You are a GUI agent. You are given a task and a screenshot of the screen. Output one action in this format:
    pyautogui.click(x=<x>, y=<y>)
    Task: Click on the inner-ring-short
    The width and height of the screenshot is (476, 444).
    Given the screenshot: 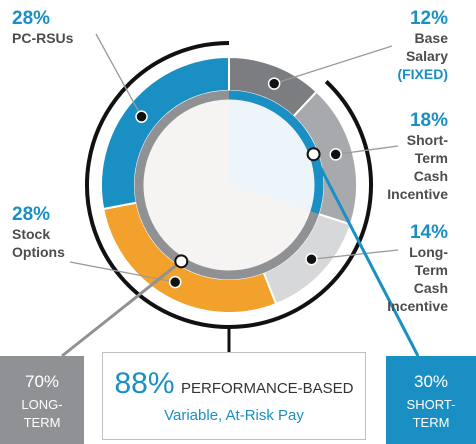 What is the action you would take?
    pyautogui.click(x=276, y=152)
    